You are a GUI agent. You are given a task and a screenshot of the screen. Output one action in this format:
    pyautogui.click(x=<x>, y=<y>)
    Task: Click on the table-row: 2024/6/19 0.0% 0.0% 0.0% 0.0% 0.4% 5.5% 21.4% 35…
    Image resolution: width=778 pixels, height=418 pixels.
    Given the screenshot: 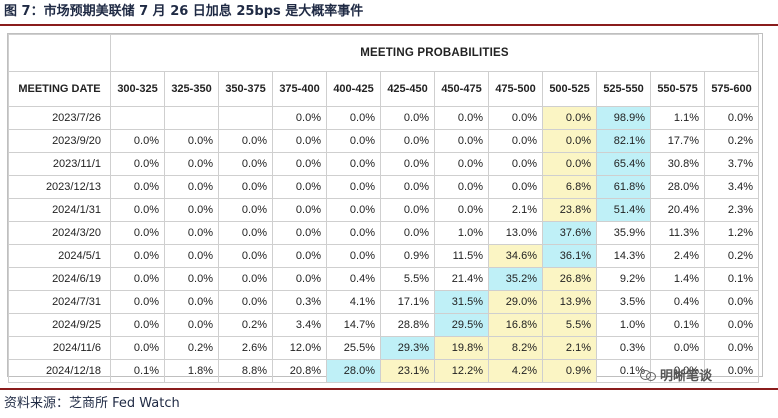 What is the action you would take?
    pyautogui.click(x=383, y=279)
    